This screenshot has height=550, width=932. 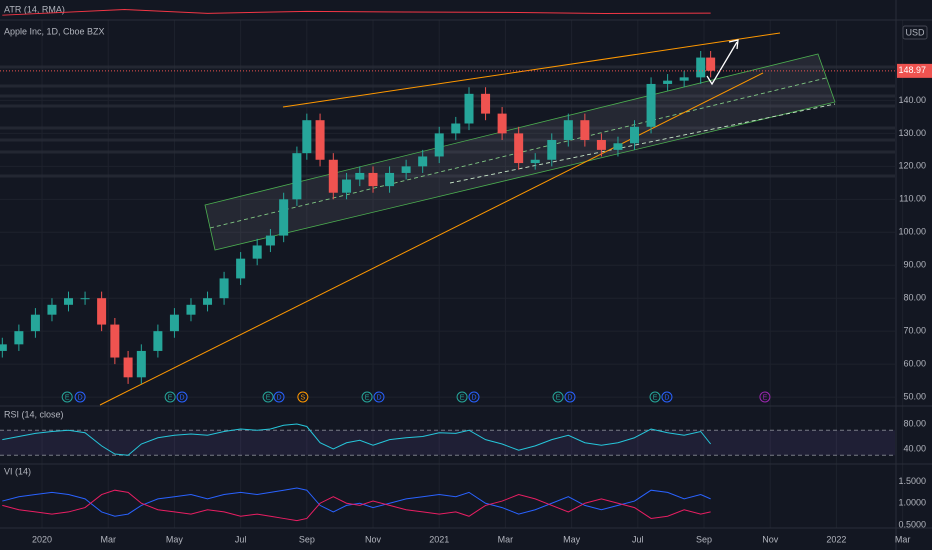 I want to click on y-tick-label: 50.00, so click(x=914, y=396).